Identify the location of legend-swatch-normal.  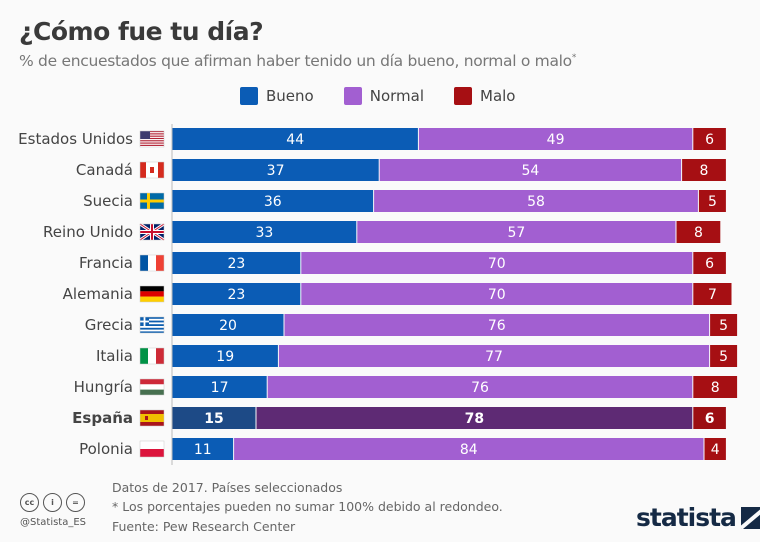
(352, 96).